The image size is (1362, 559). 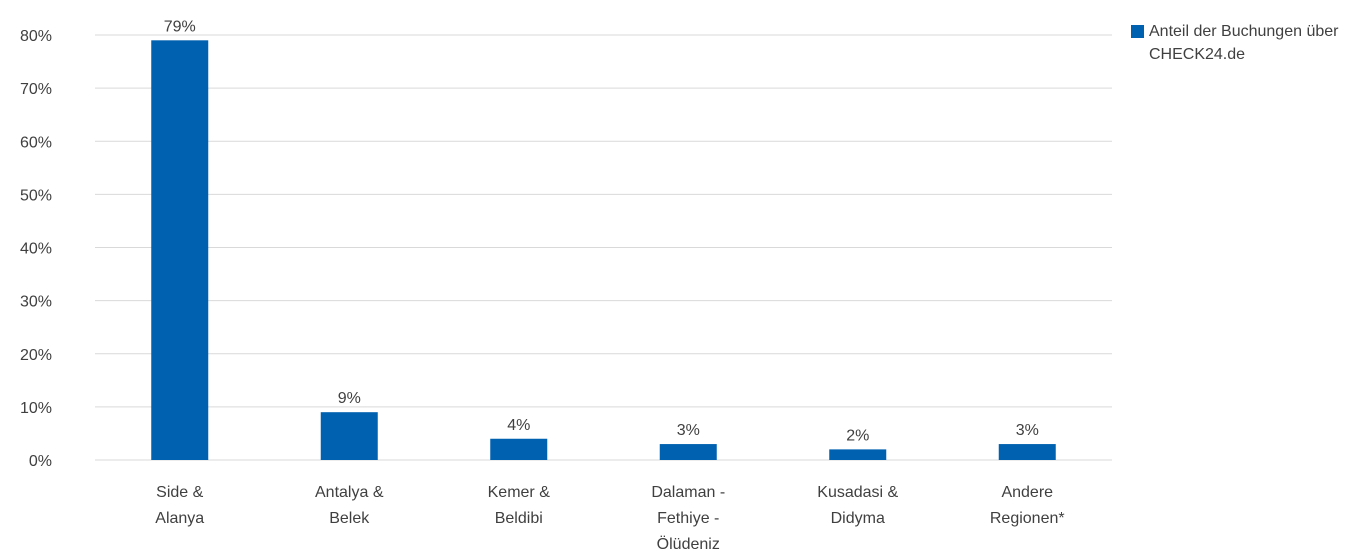 I want to click on data-label: 9%, so click(x=349, y=398).